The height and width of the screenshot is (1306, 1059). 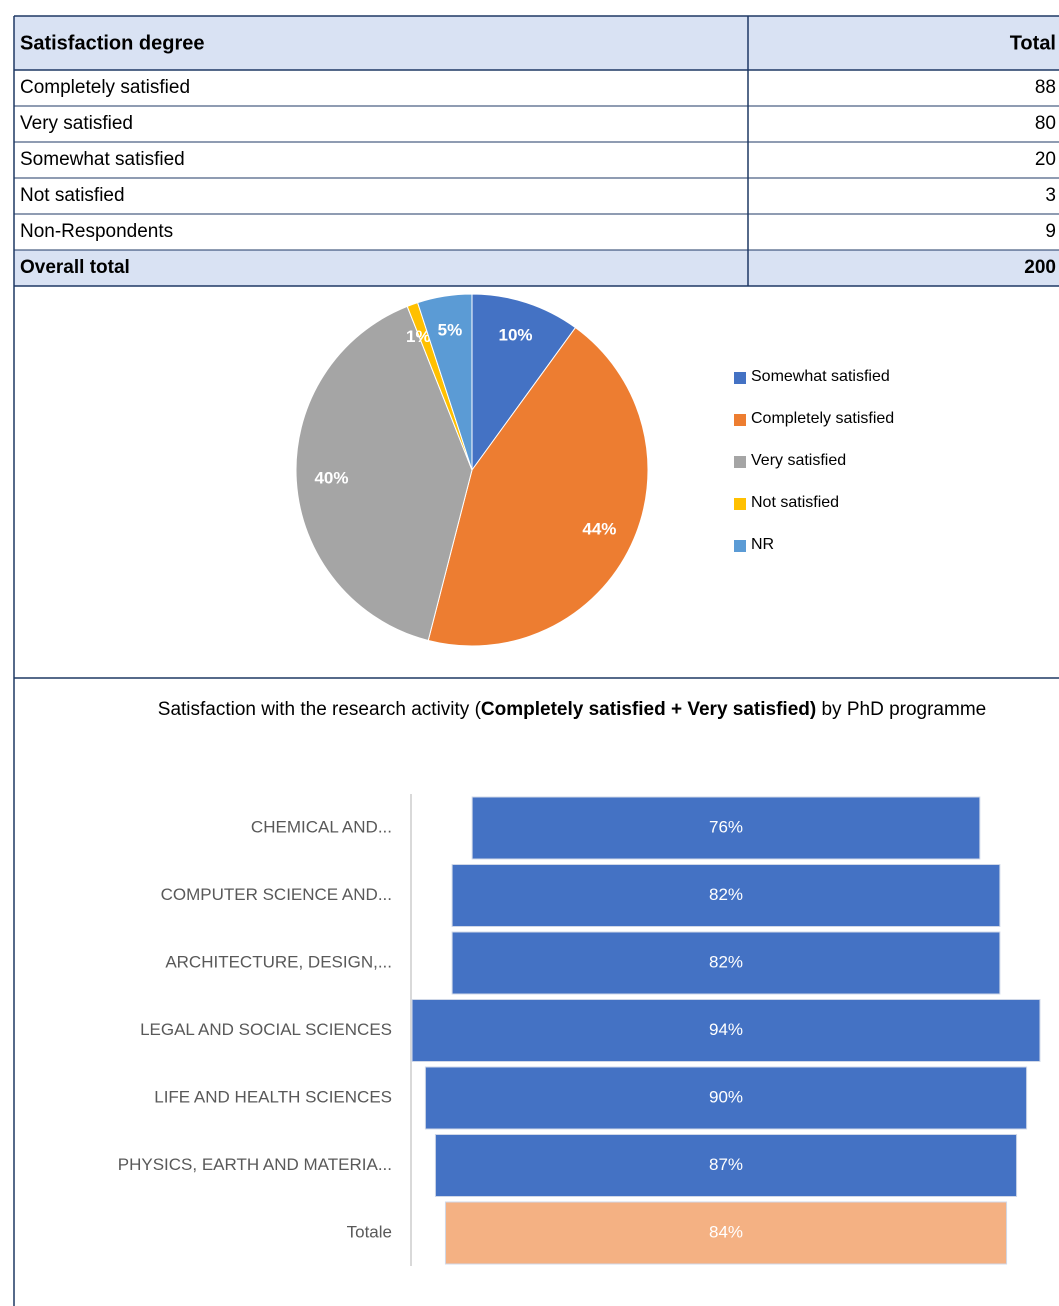 I want to click on row-value: 3, so click(x=1050, y=195).